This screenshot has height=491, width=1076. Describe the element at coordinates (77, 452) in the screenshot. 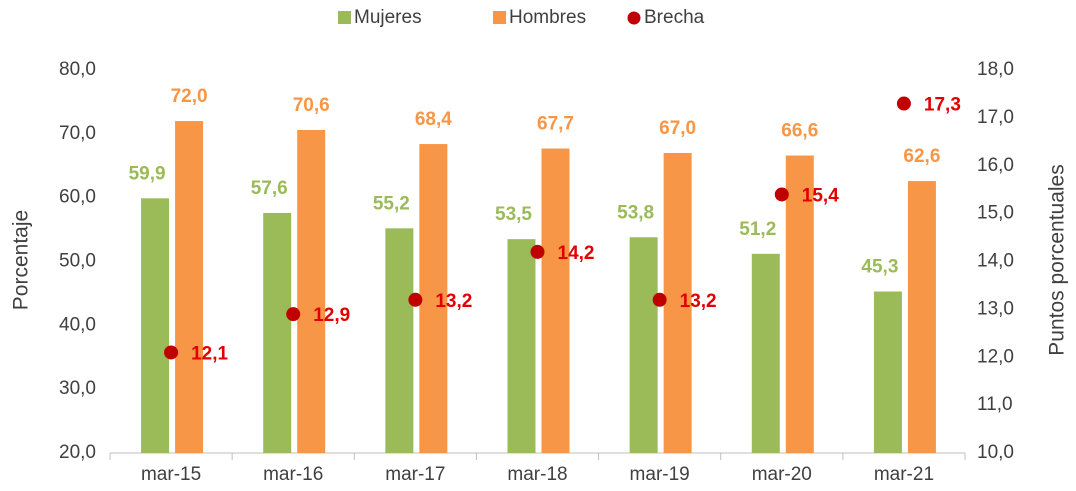

I see `y-tick-label: 20,0` at that location.